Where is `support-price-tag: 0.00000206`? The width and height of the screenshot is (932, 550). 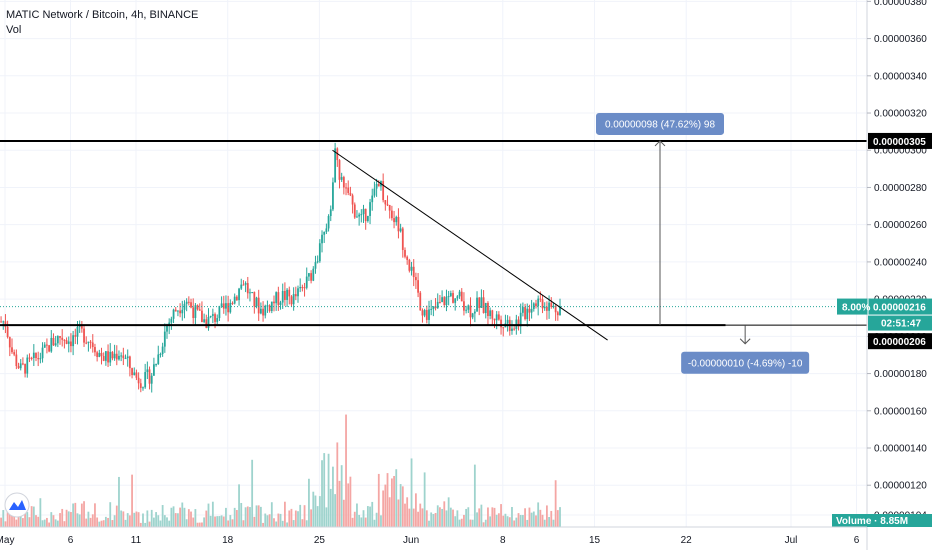
support-price-tag: 0.00000206 is located at coordinates (899, 342).